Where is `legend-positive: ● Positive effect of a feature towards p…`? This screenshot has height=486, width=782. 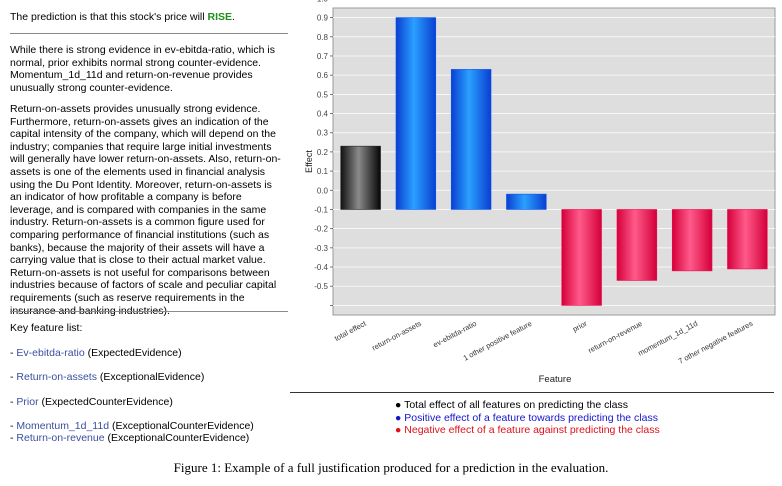 legend-positive: ● Positive effect of a feature towards p… is located at coordinates (527, 418).